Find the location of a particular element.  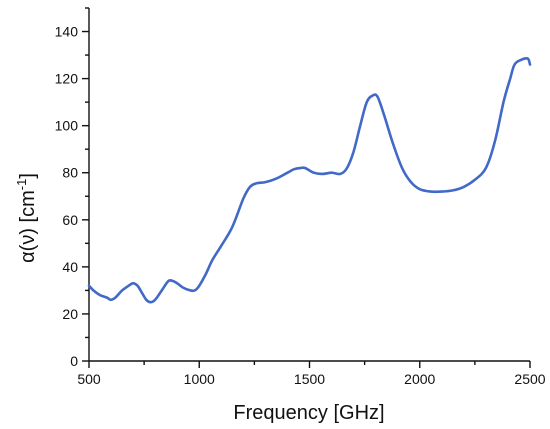

y-axis-ticks: 0 20 40 60 80 100 120 140 is located at coordinates (72, 188).